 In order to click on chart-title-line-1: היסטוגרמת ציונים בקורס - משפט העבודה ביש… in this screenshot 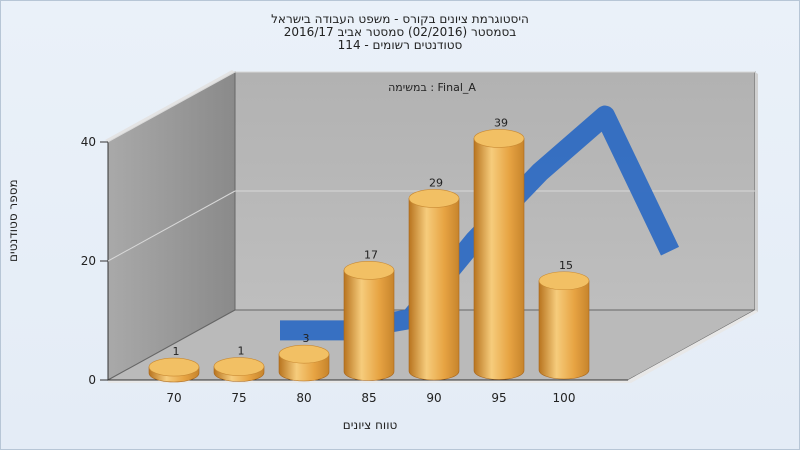, I will do `click(400, 19)`.